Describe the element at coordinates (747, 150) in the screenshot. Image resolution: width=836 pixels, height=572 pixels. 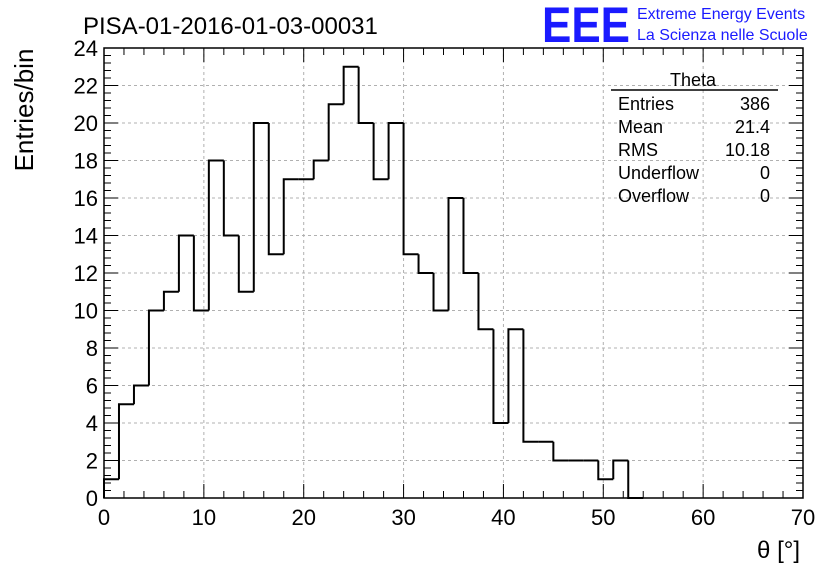
I see `stats-value: 10.18` at that location.